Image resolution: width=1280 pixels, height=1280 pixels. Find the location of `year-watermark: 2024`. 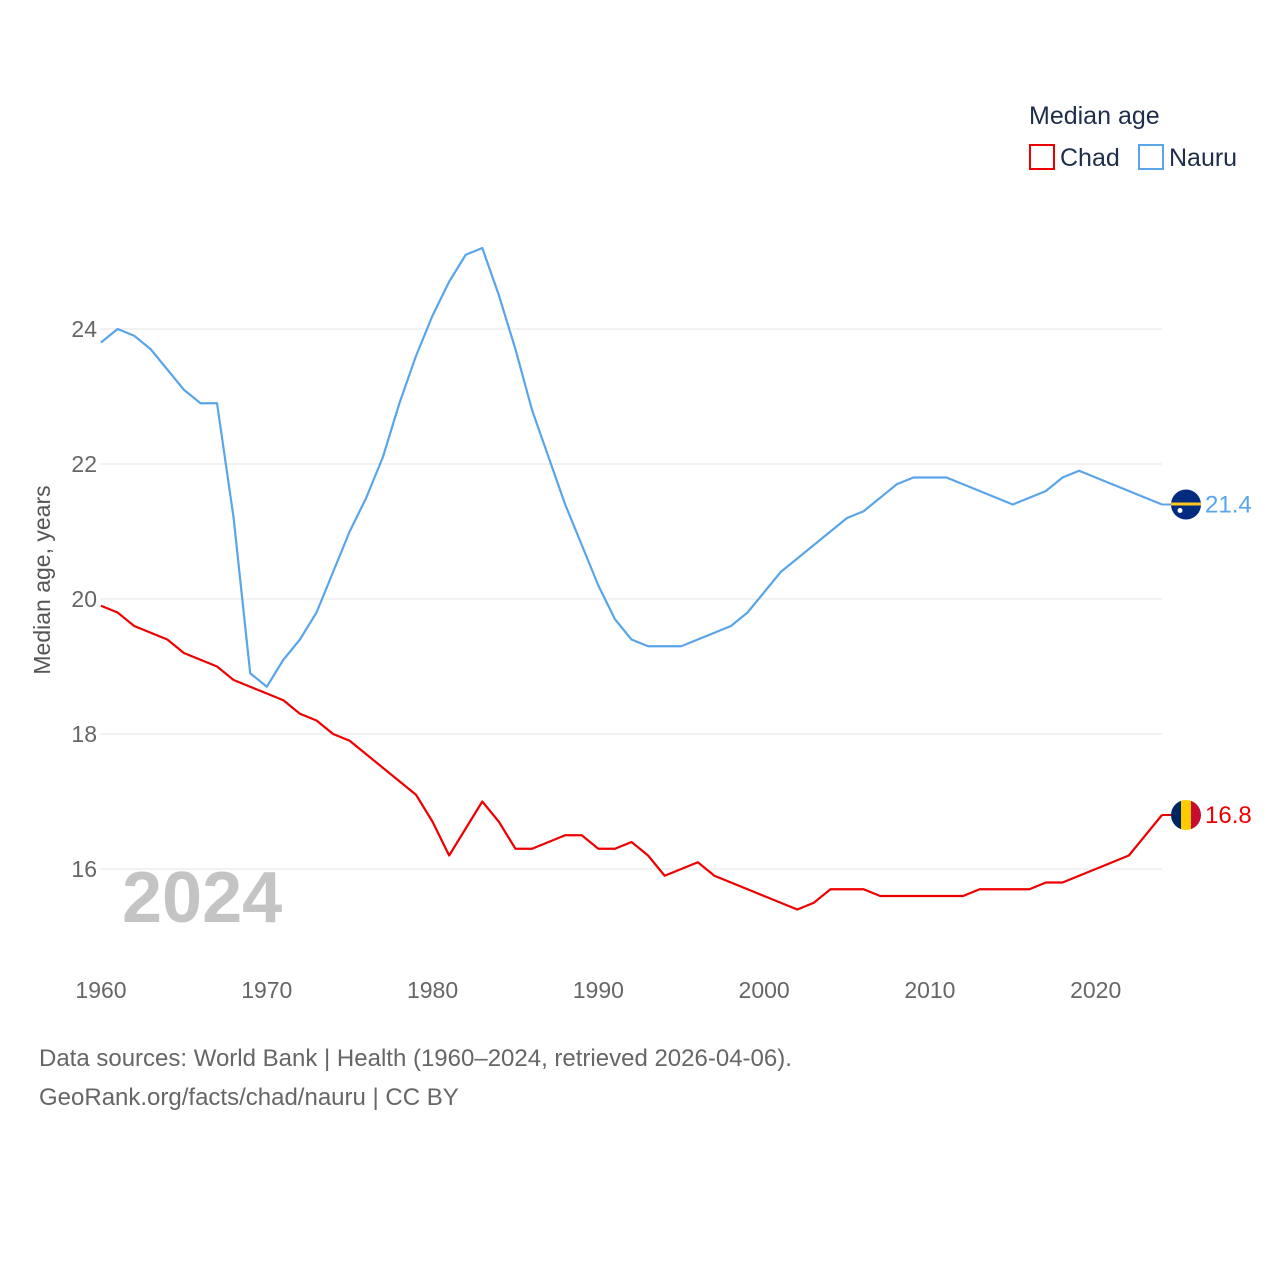

year-watermark: 2024 is located at coordinates (202, 898).